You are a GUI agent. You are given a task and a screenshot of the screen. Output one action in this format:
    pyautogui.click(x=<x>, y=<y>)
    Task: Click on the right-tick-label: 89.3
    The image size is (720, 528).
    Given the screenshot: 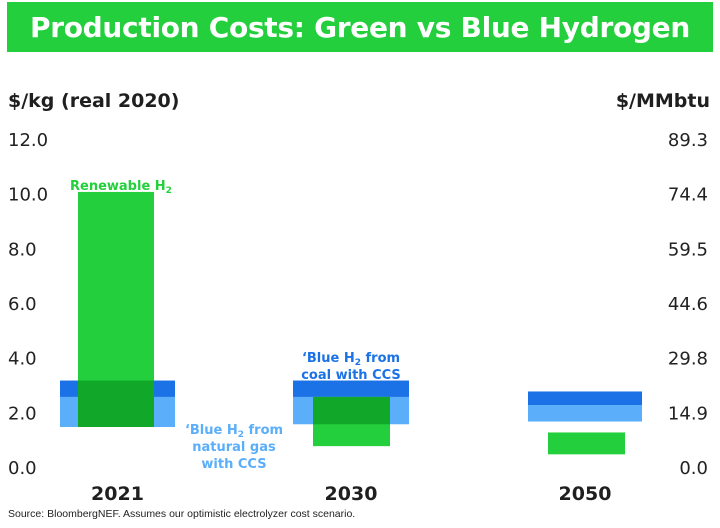 What is the action you would take?
    pyautogui.click(x=688, y=140)
    